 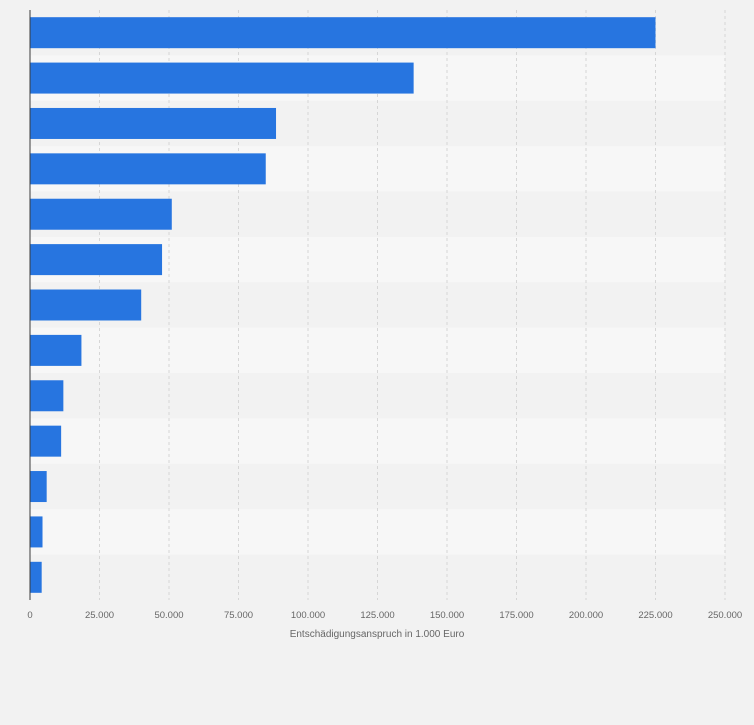 I want to click on x-tick-label: 50.000, so click(x=168, y=615).